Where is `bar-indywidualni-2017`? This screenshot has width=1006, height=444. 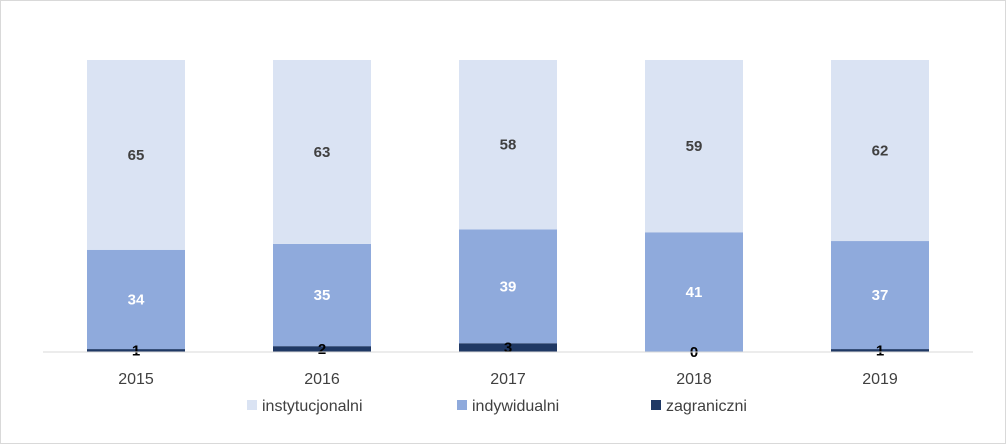 bar-indywidualni-2017 is located at coordinates (508, 286).